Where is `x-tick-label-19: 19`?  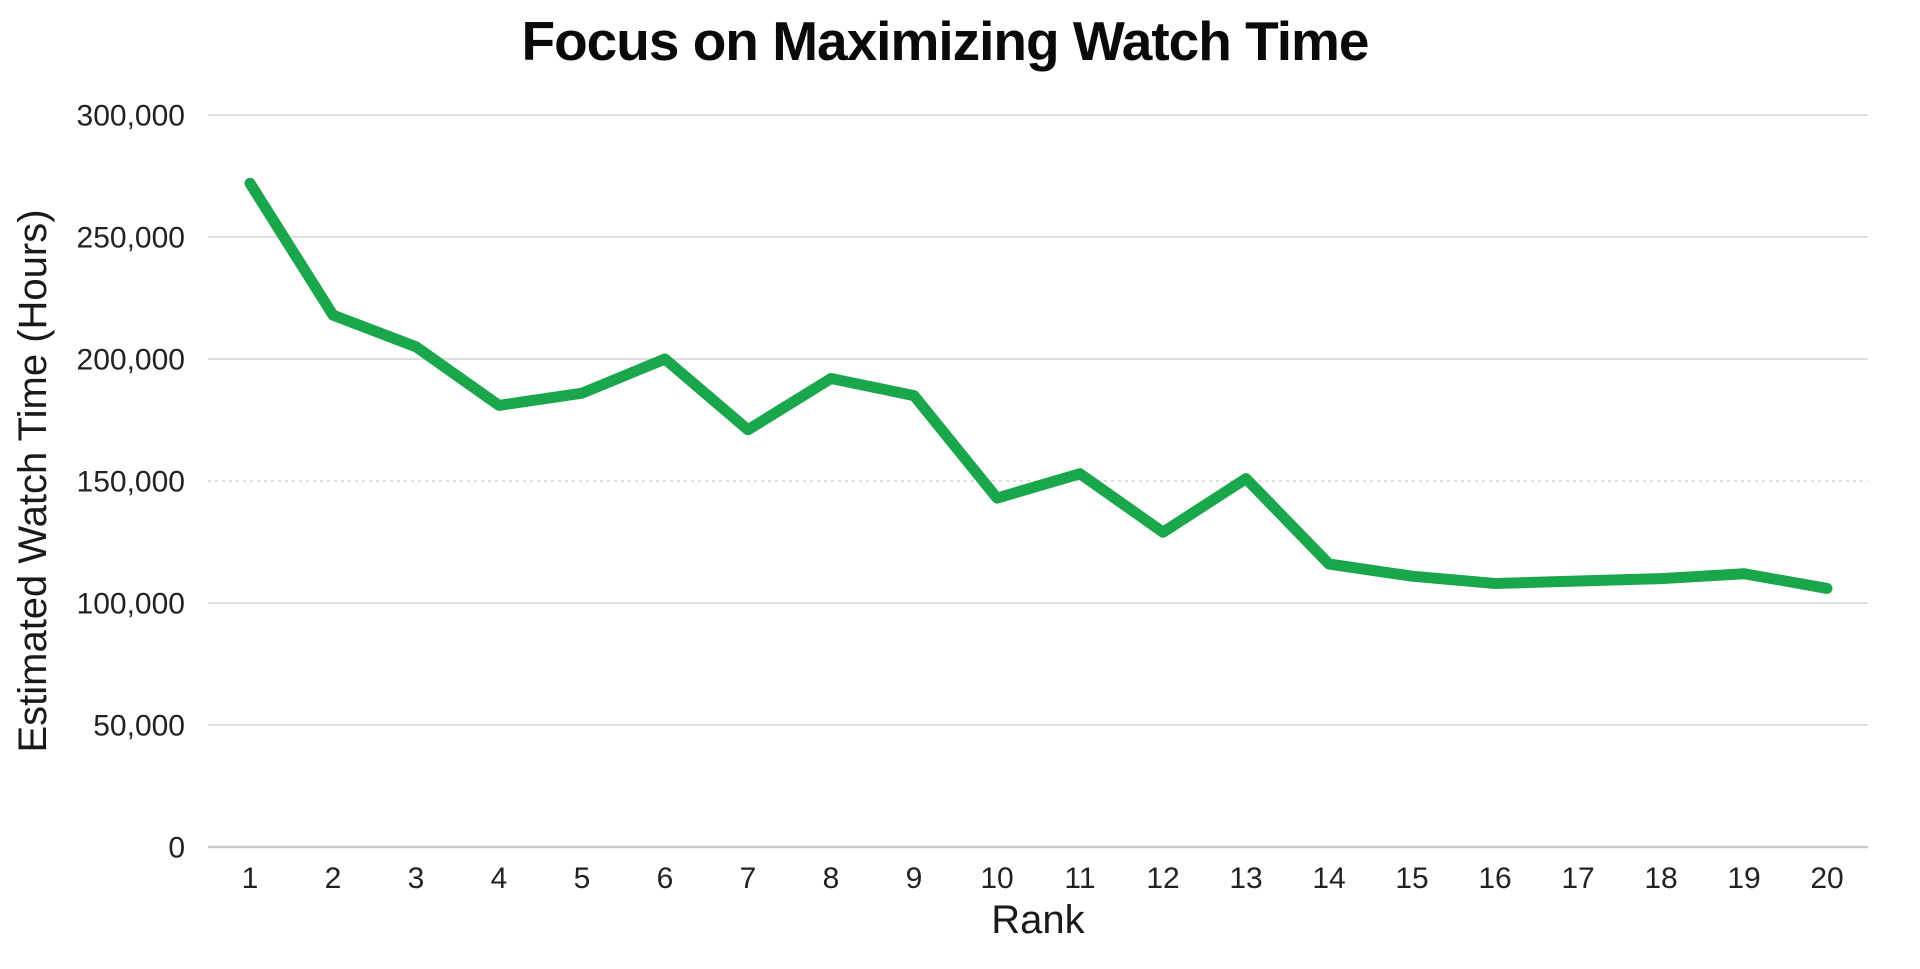 x-tick-label-19: 19 is located at coordinates (1743, 878).